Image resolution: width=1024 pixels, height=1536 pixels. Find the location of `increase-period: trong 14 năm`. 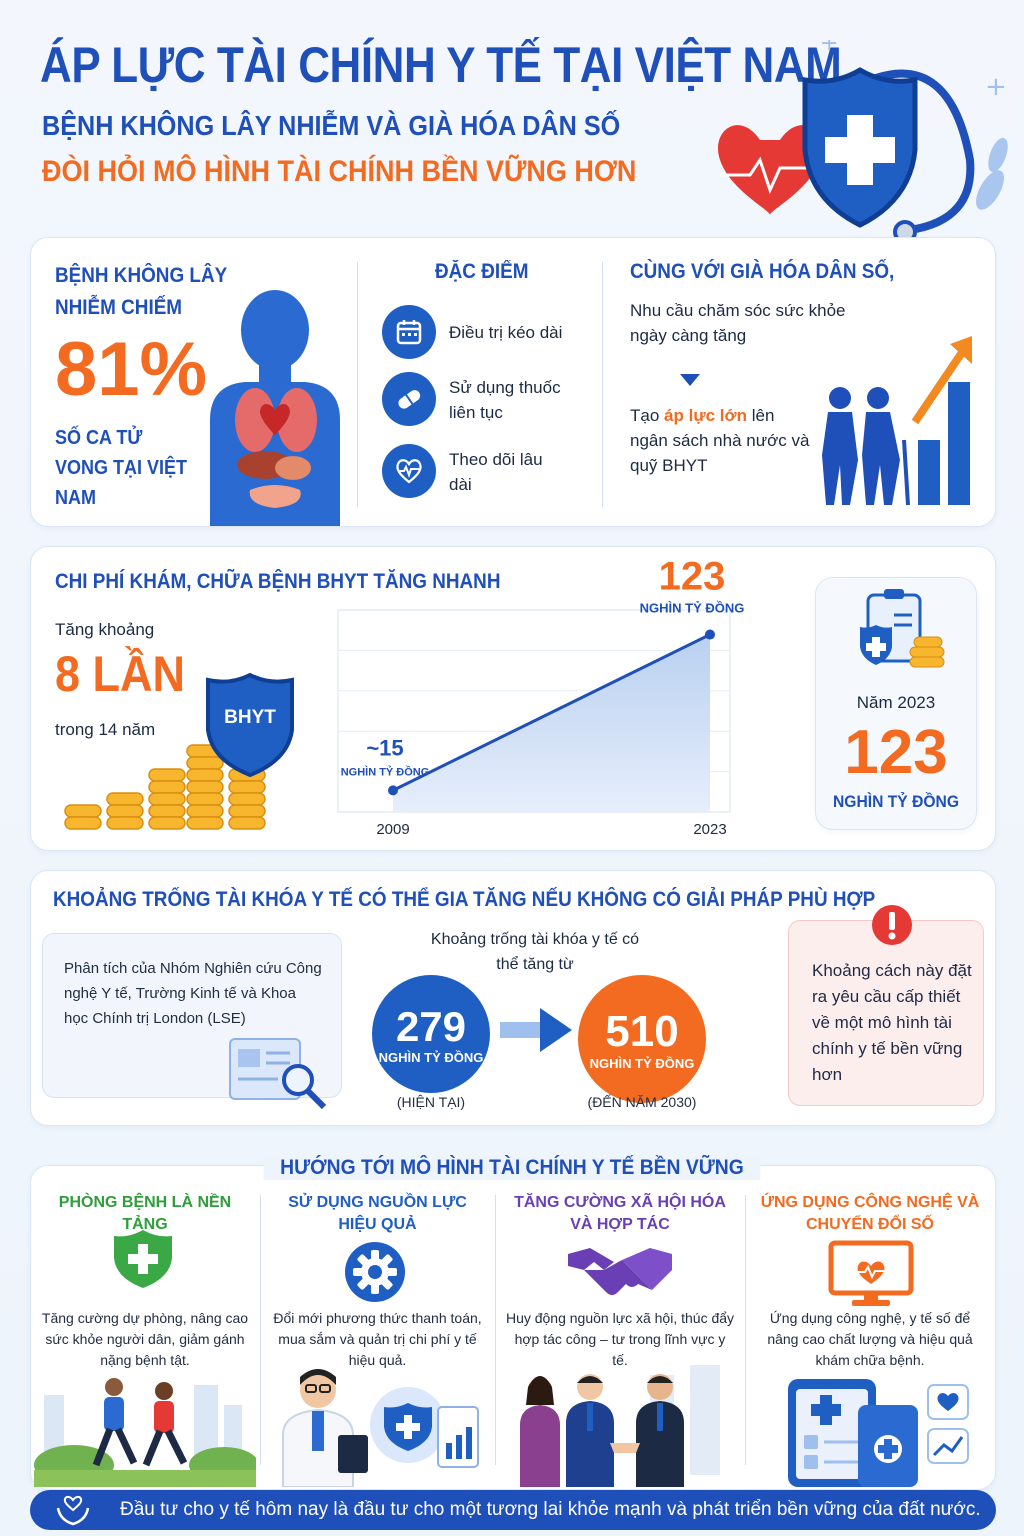

increase-period: trong 14 năm is located at coordinates (105, 729).